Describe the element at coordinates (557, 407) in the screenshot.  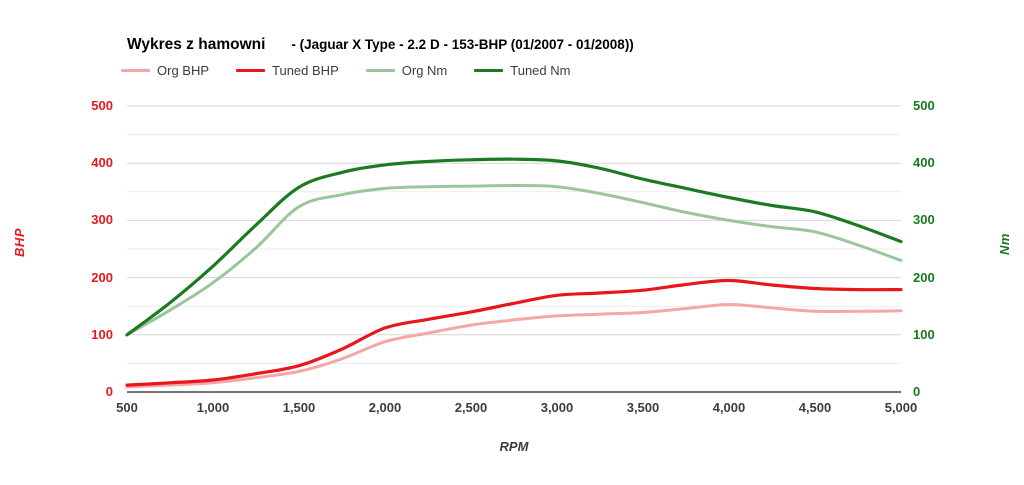
I see `x-tick-3000: 3,000` at that location.